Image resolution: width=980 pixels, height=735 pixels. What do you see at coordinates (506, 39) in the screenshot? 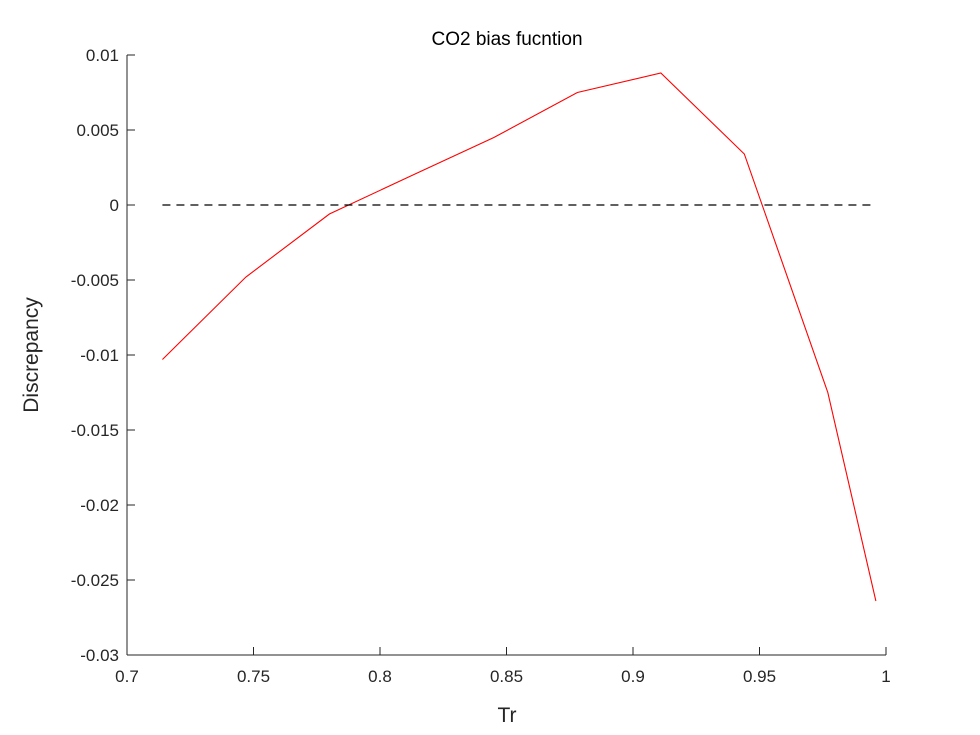
I see `chart-title: CO2 bias fucntion` at bounding box center [506, 39].